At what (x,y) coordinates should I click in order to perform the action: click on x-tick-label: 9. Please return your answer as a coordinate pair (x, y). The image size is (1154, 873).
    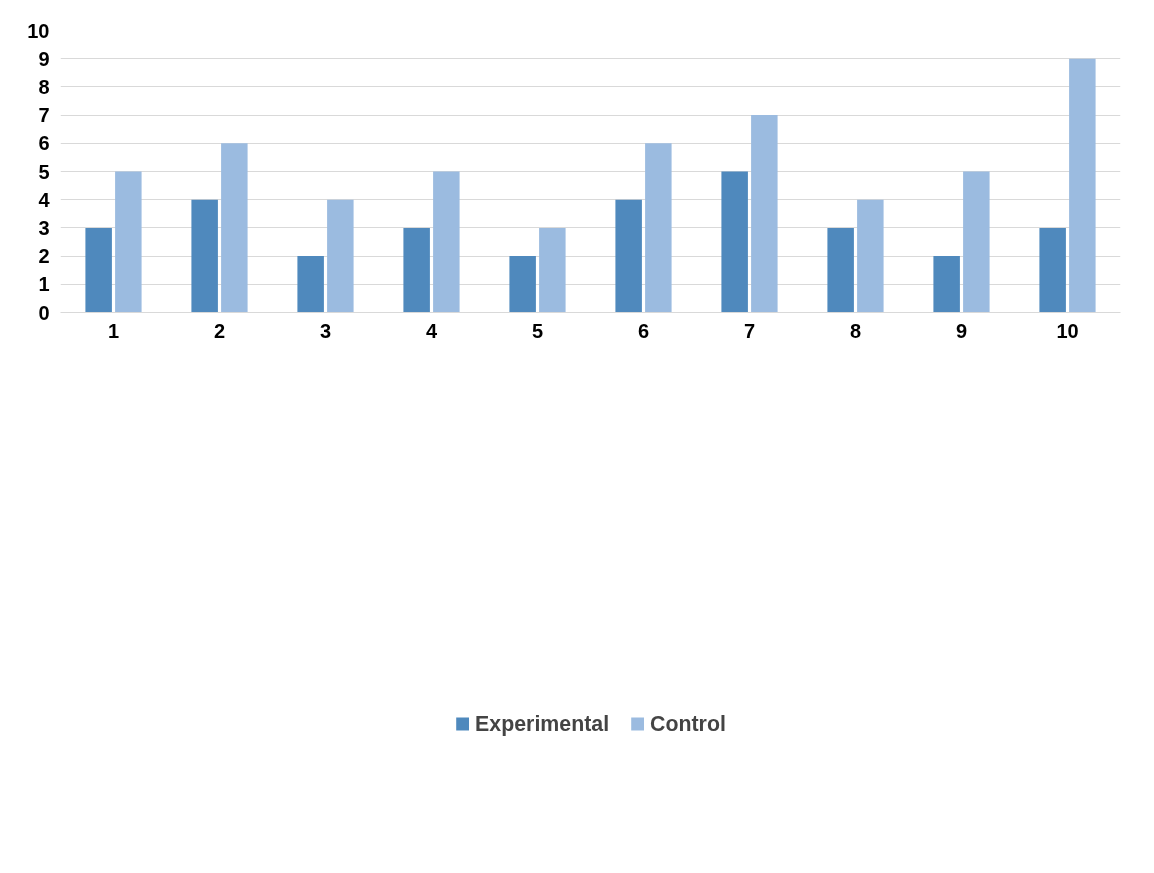
    Looking at the image, I should click on (961, 330).